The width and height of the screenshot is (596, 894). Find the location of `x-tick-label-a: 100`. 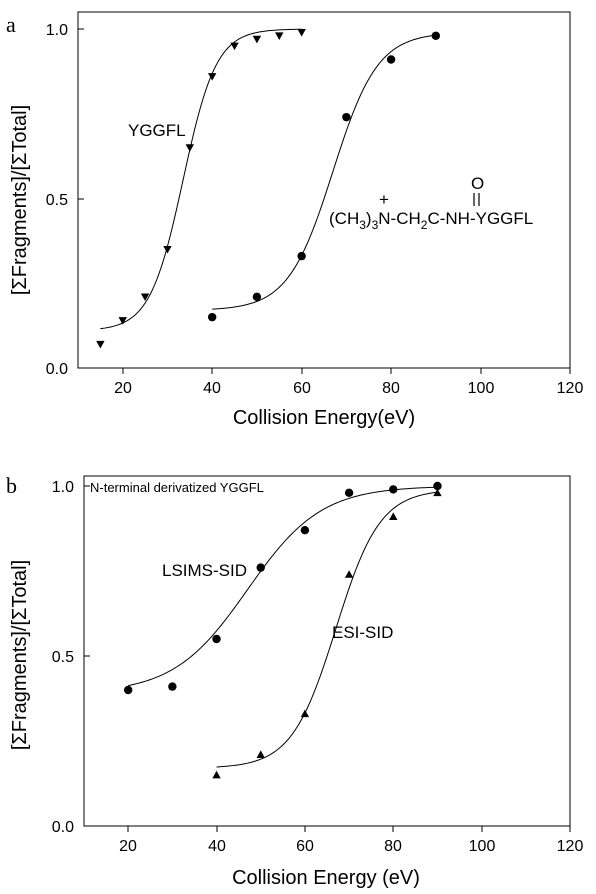

x-tick-label-a: 100 is located at coordinates (481, 388).